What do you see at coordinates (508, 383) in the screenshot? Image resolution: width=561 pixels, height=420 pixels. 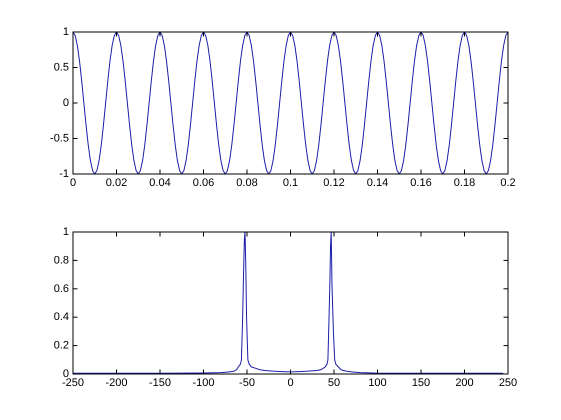 I see `x-tick-label: 250` at bounding box center [508, 383].